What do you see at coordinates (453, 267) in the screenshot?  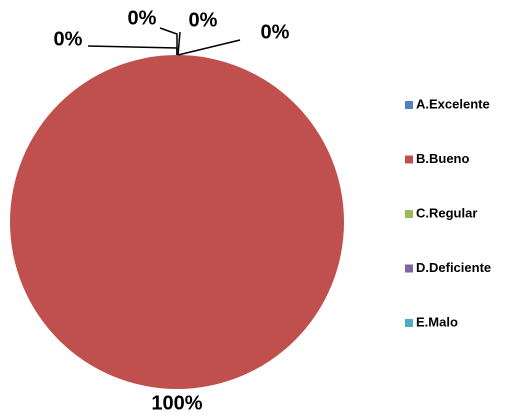 I see `legend-label: D.Deficiente` at bounding box center [453, 267].